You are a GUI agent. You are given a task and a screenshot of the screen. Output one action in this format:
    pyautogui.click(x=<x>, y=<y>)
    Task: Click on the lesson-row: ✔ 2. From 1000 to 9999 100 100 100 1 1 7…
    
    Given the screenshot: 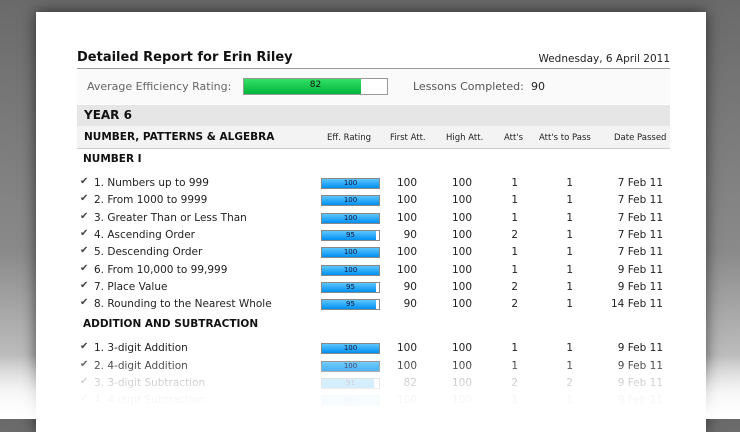 What is the action you would take?
    pyautogui.click(x=373, y=200)
    